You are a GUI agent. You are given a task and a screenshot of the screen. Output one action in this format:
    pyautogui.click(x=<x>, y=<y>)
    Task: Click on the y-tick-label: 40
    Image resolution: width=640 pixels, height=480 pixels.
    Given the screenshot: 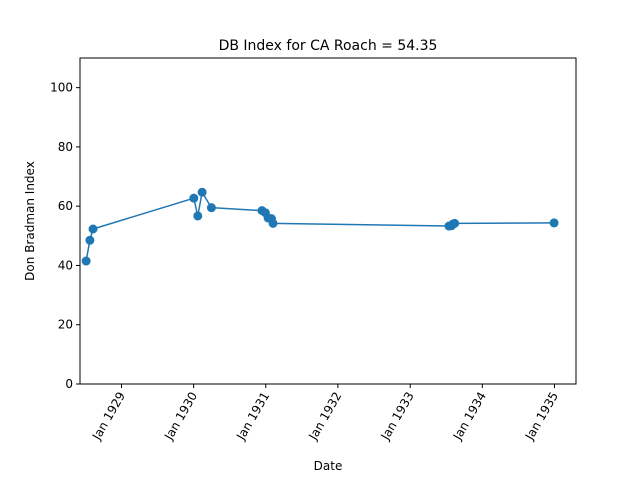 What is the action you would take?
    pyautogui.click(x=65, y=265)
    